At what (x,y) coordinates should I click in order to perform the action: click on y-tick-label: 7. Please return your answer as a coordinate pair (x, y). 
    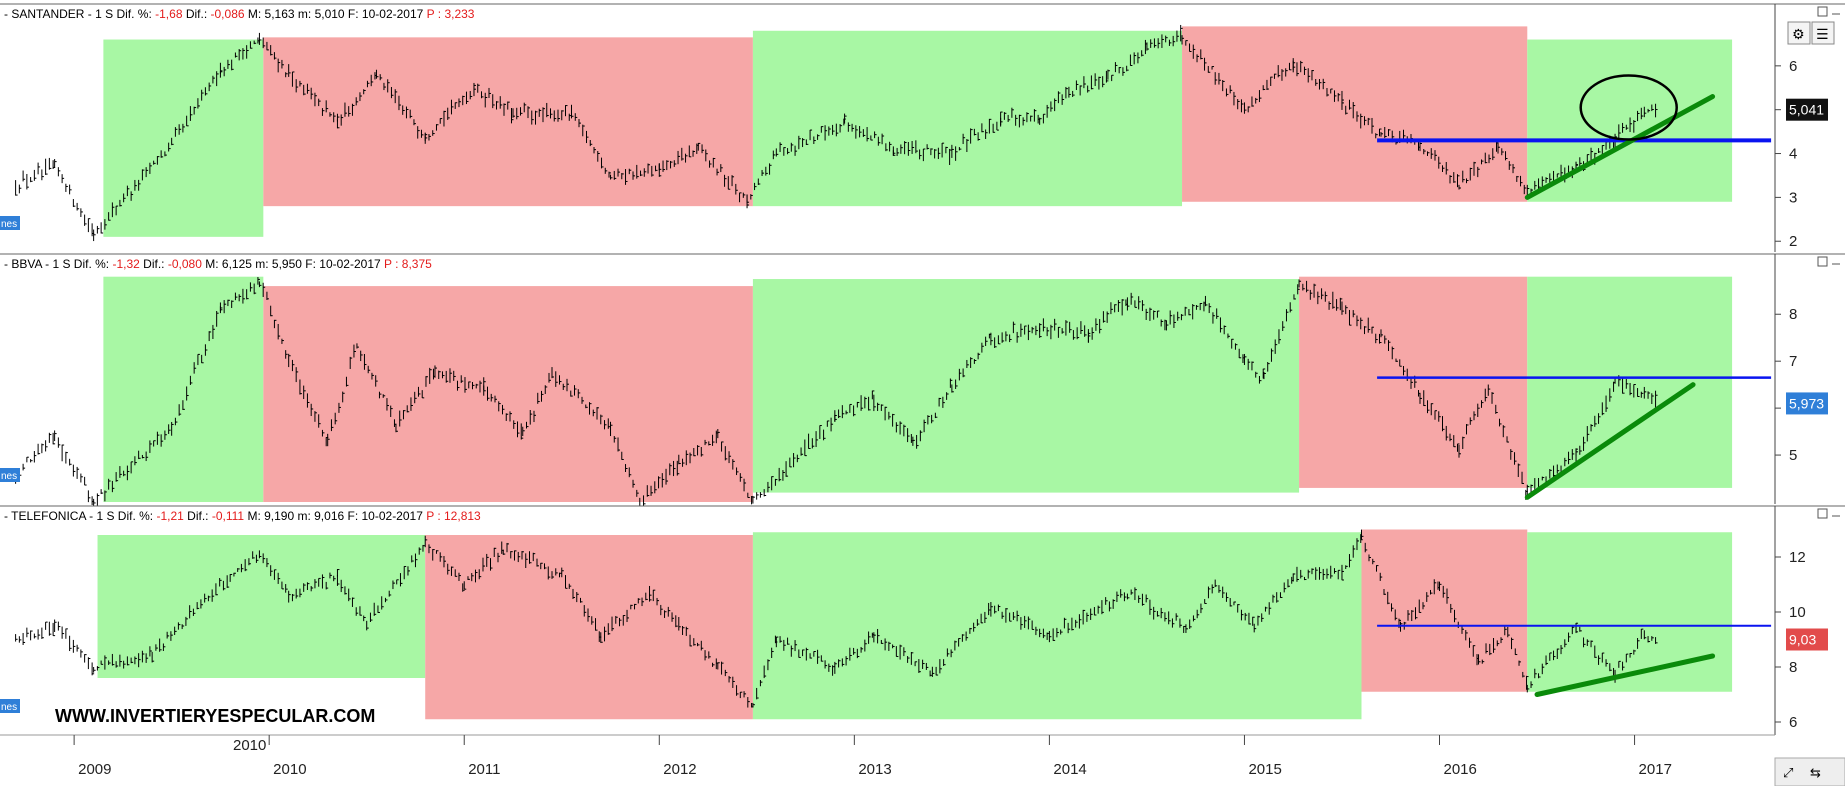
    Looking at the image, I should click on (1793, 361).